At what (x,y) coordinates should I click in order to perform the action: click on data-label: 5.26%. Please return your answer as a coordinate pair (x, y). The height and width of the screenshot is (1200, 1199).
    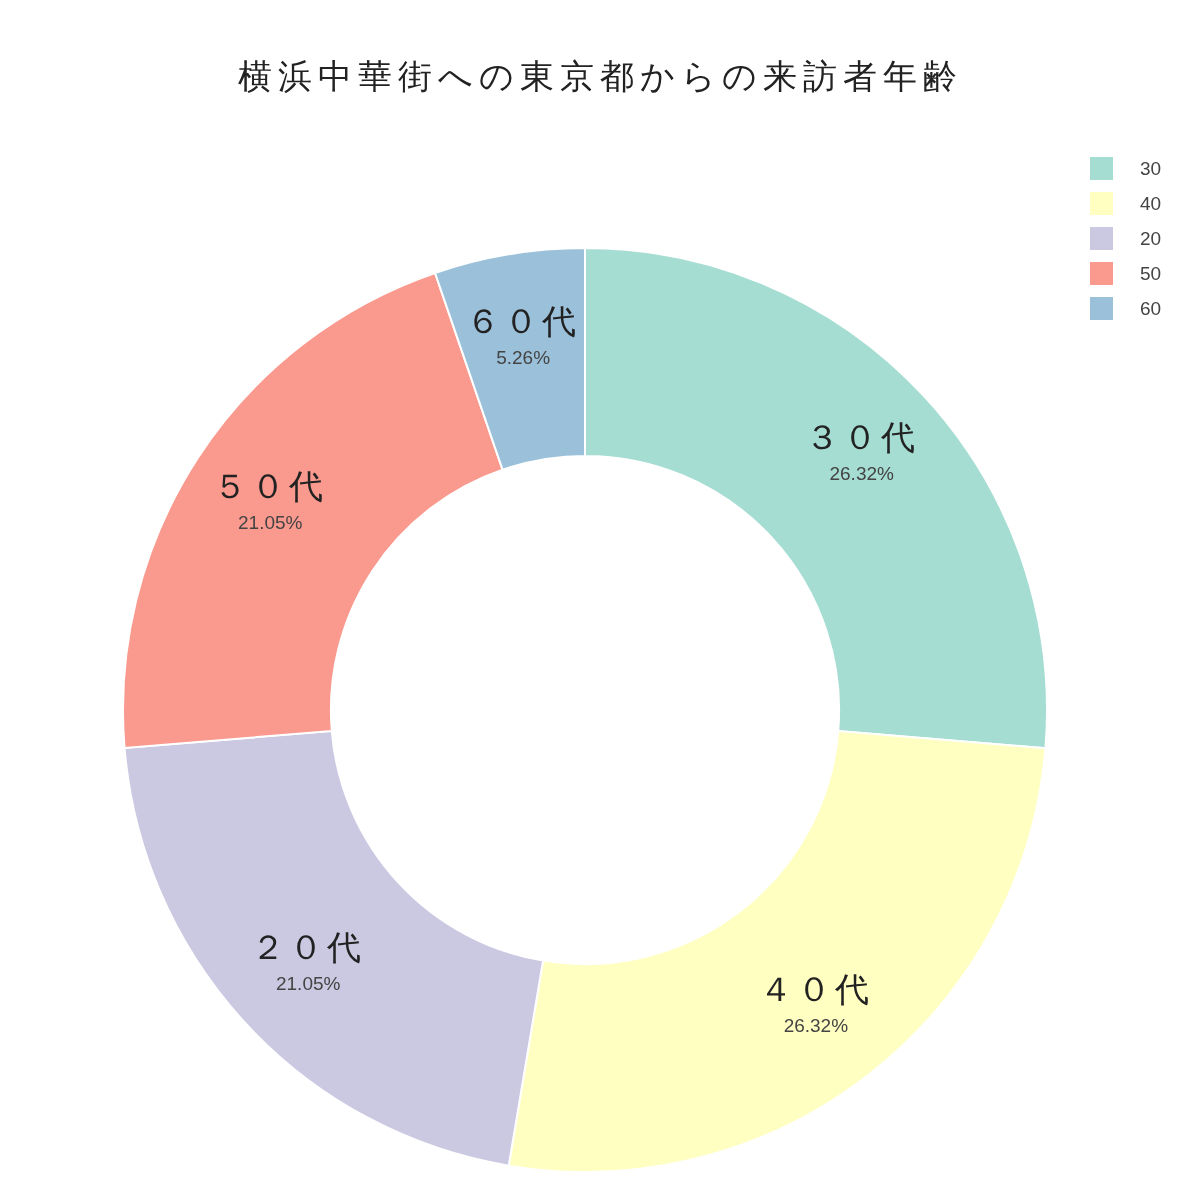
    Looking at the image, I should click on (523, 358).